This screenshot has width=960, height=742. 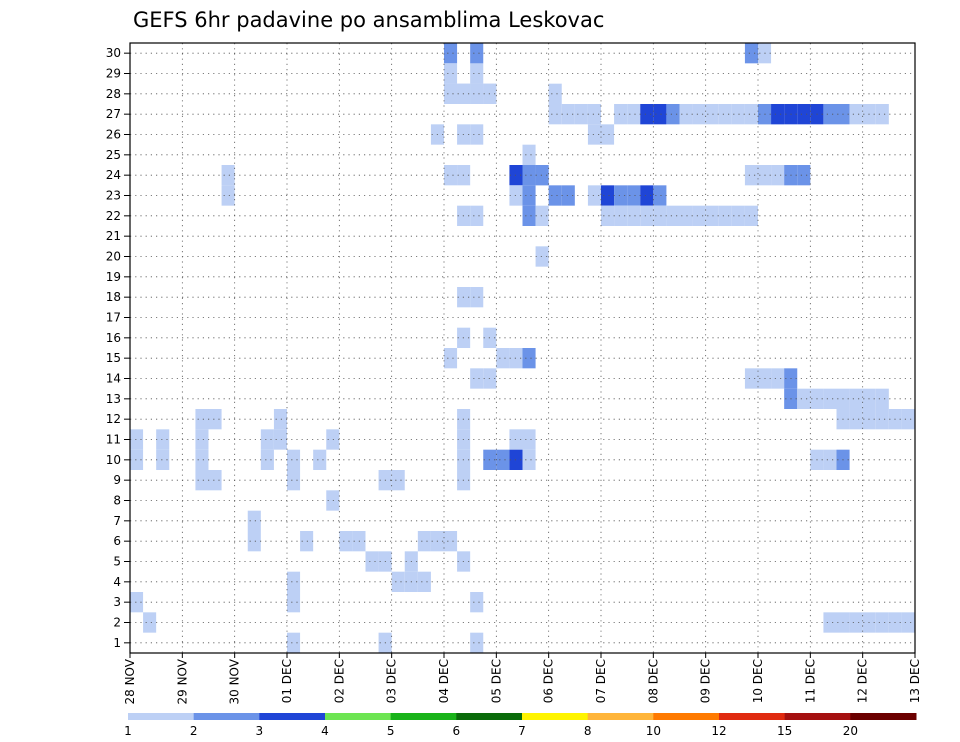 I want to click on legend-label: 8, so click(x=588, y=731).